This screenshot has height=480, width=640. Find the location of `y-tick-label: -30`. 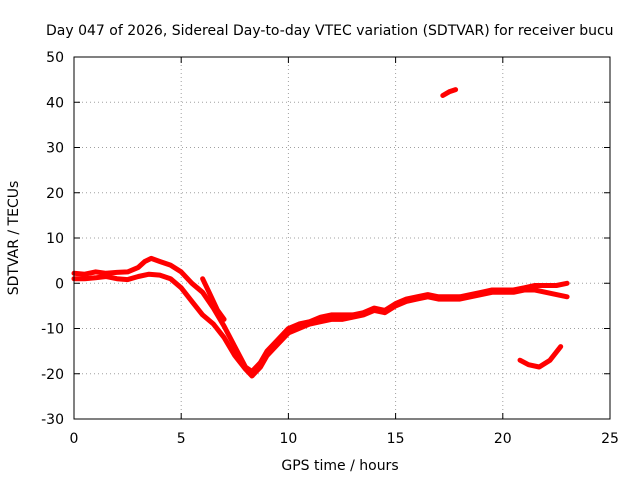

y-tick-label: -30 is located at coordinates (52, 420).